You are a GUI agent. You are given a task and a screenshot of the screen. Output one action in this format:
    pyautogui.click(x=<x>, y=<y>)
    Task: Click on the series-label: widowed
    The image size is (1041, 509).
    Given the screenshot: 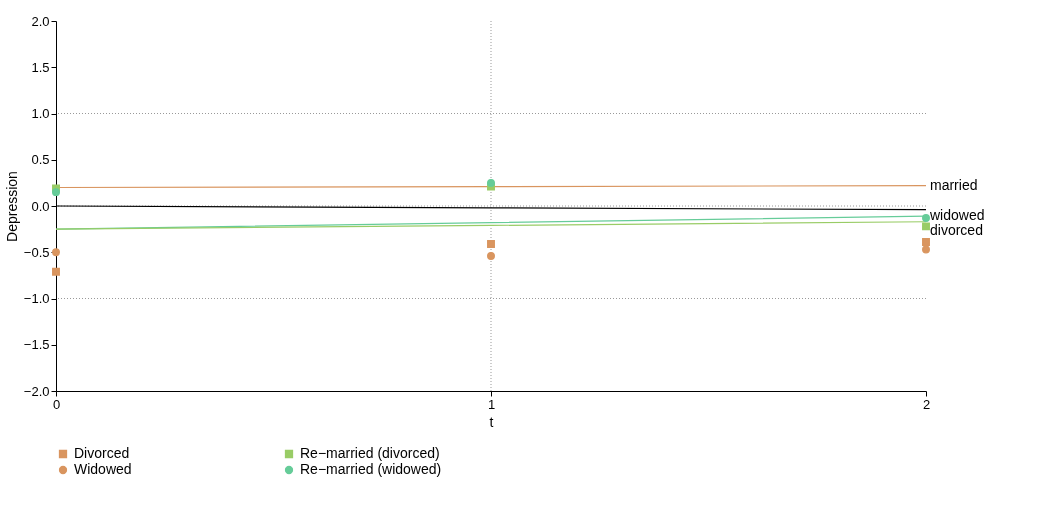 What is the action you would take?
    pyautogui.click(x=957, y=215)
    